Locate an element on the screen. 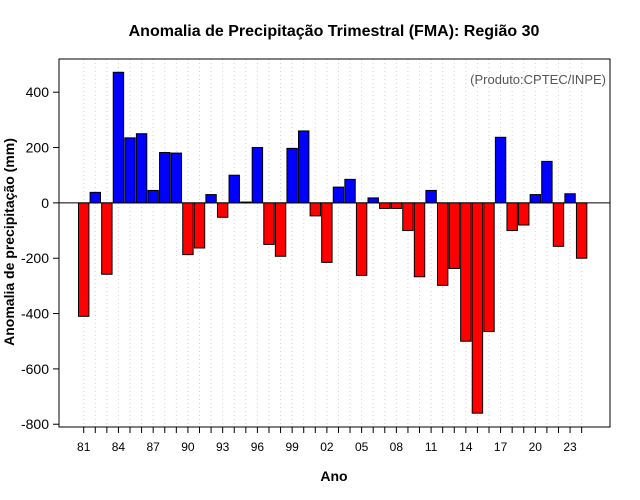  x-tick-label: 05 is located at coordinates (362, 447).